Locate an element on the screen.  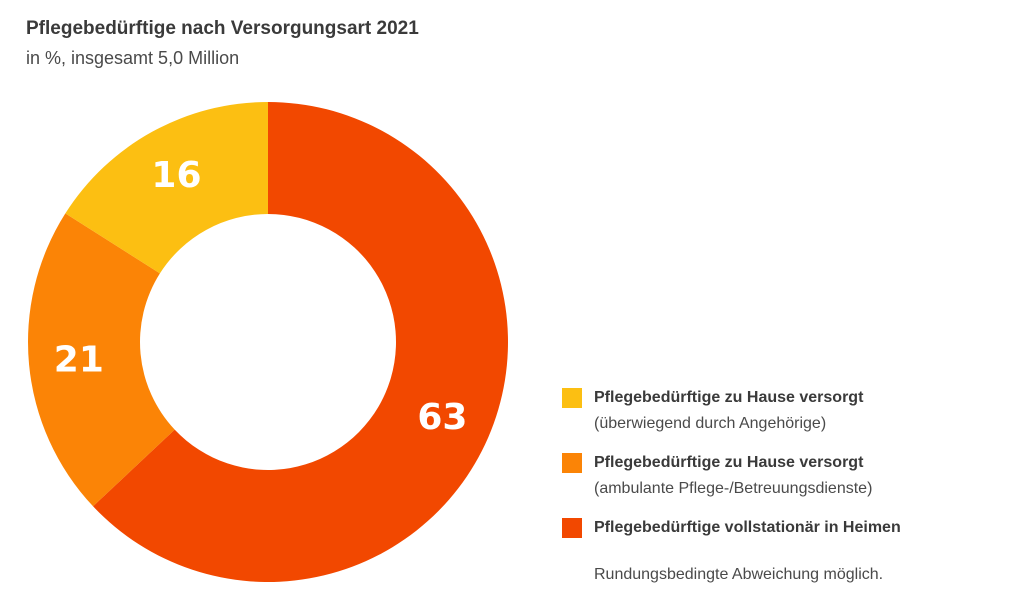
slice-label-home-relatives: 16 is located at coordinates (176, 175).